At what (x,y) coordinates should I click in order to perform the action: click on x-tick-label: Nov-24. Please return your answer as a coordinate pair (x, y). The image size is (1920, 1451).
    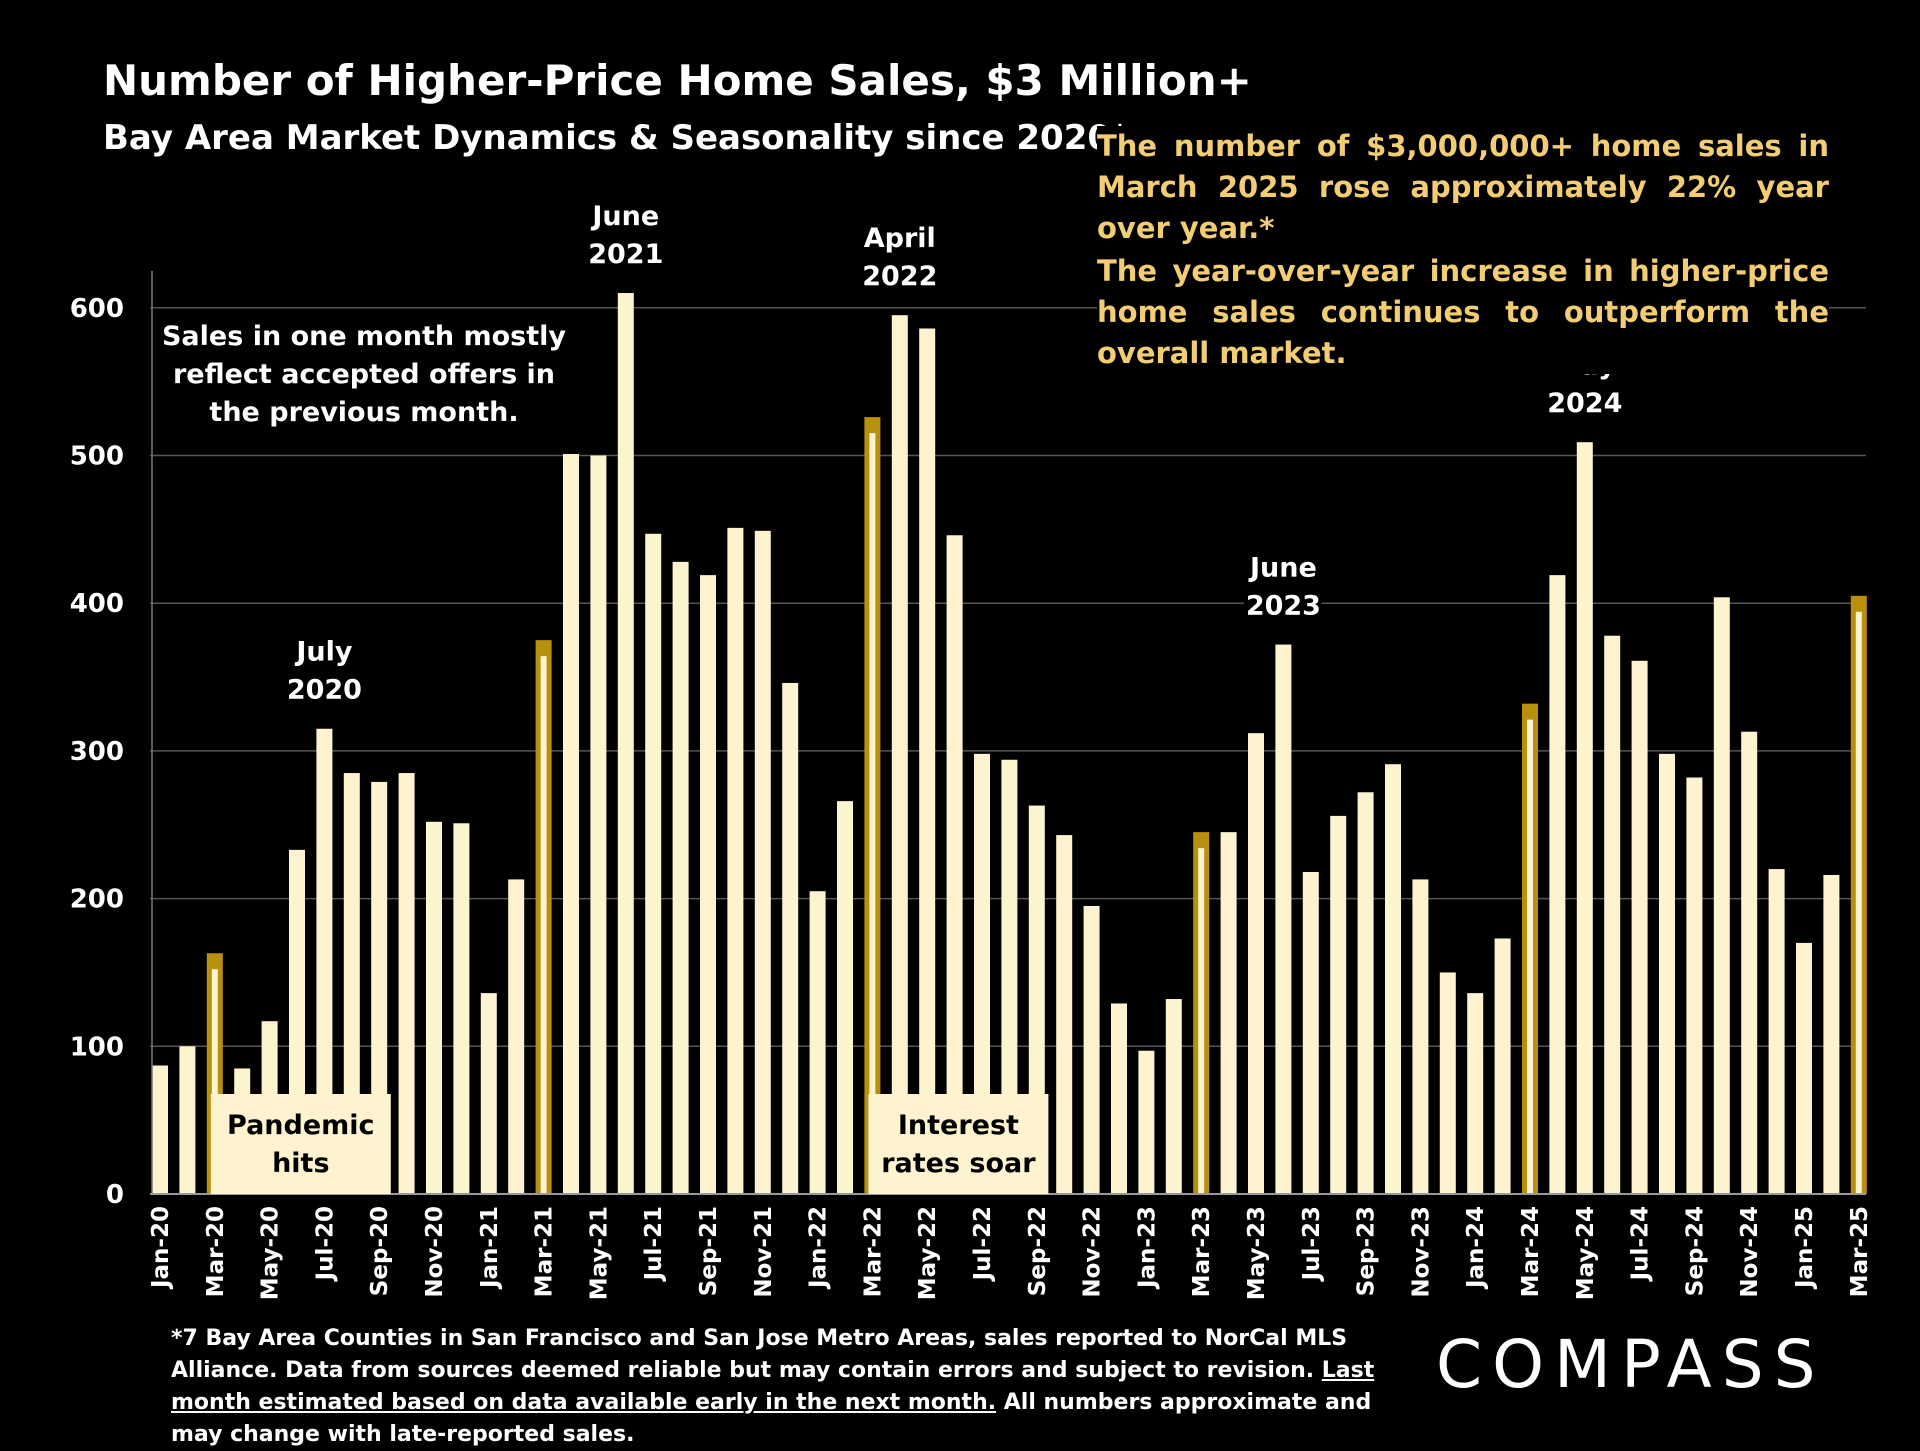
    Looking at the image, I should click on (1750, 1252).